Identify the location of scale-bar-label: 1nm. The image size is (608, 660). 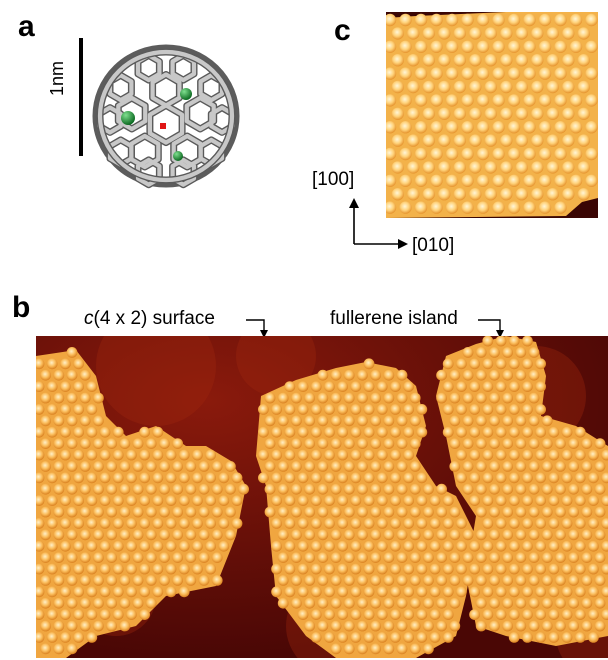
(57, 78).